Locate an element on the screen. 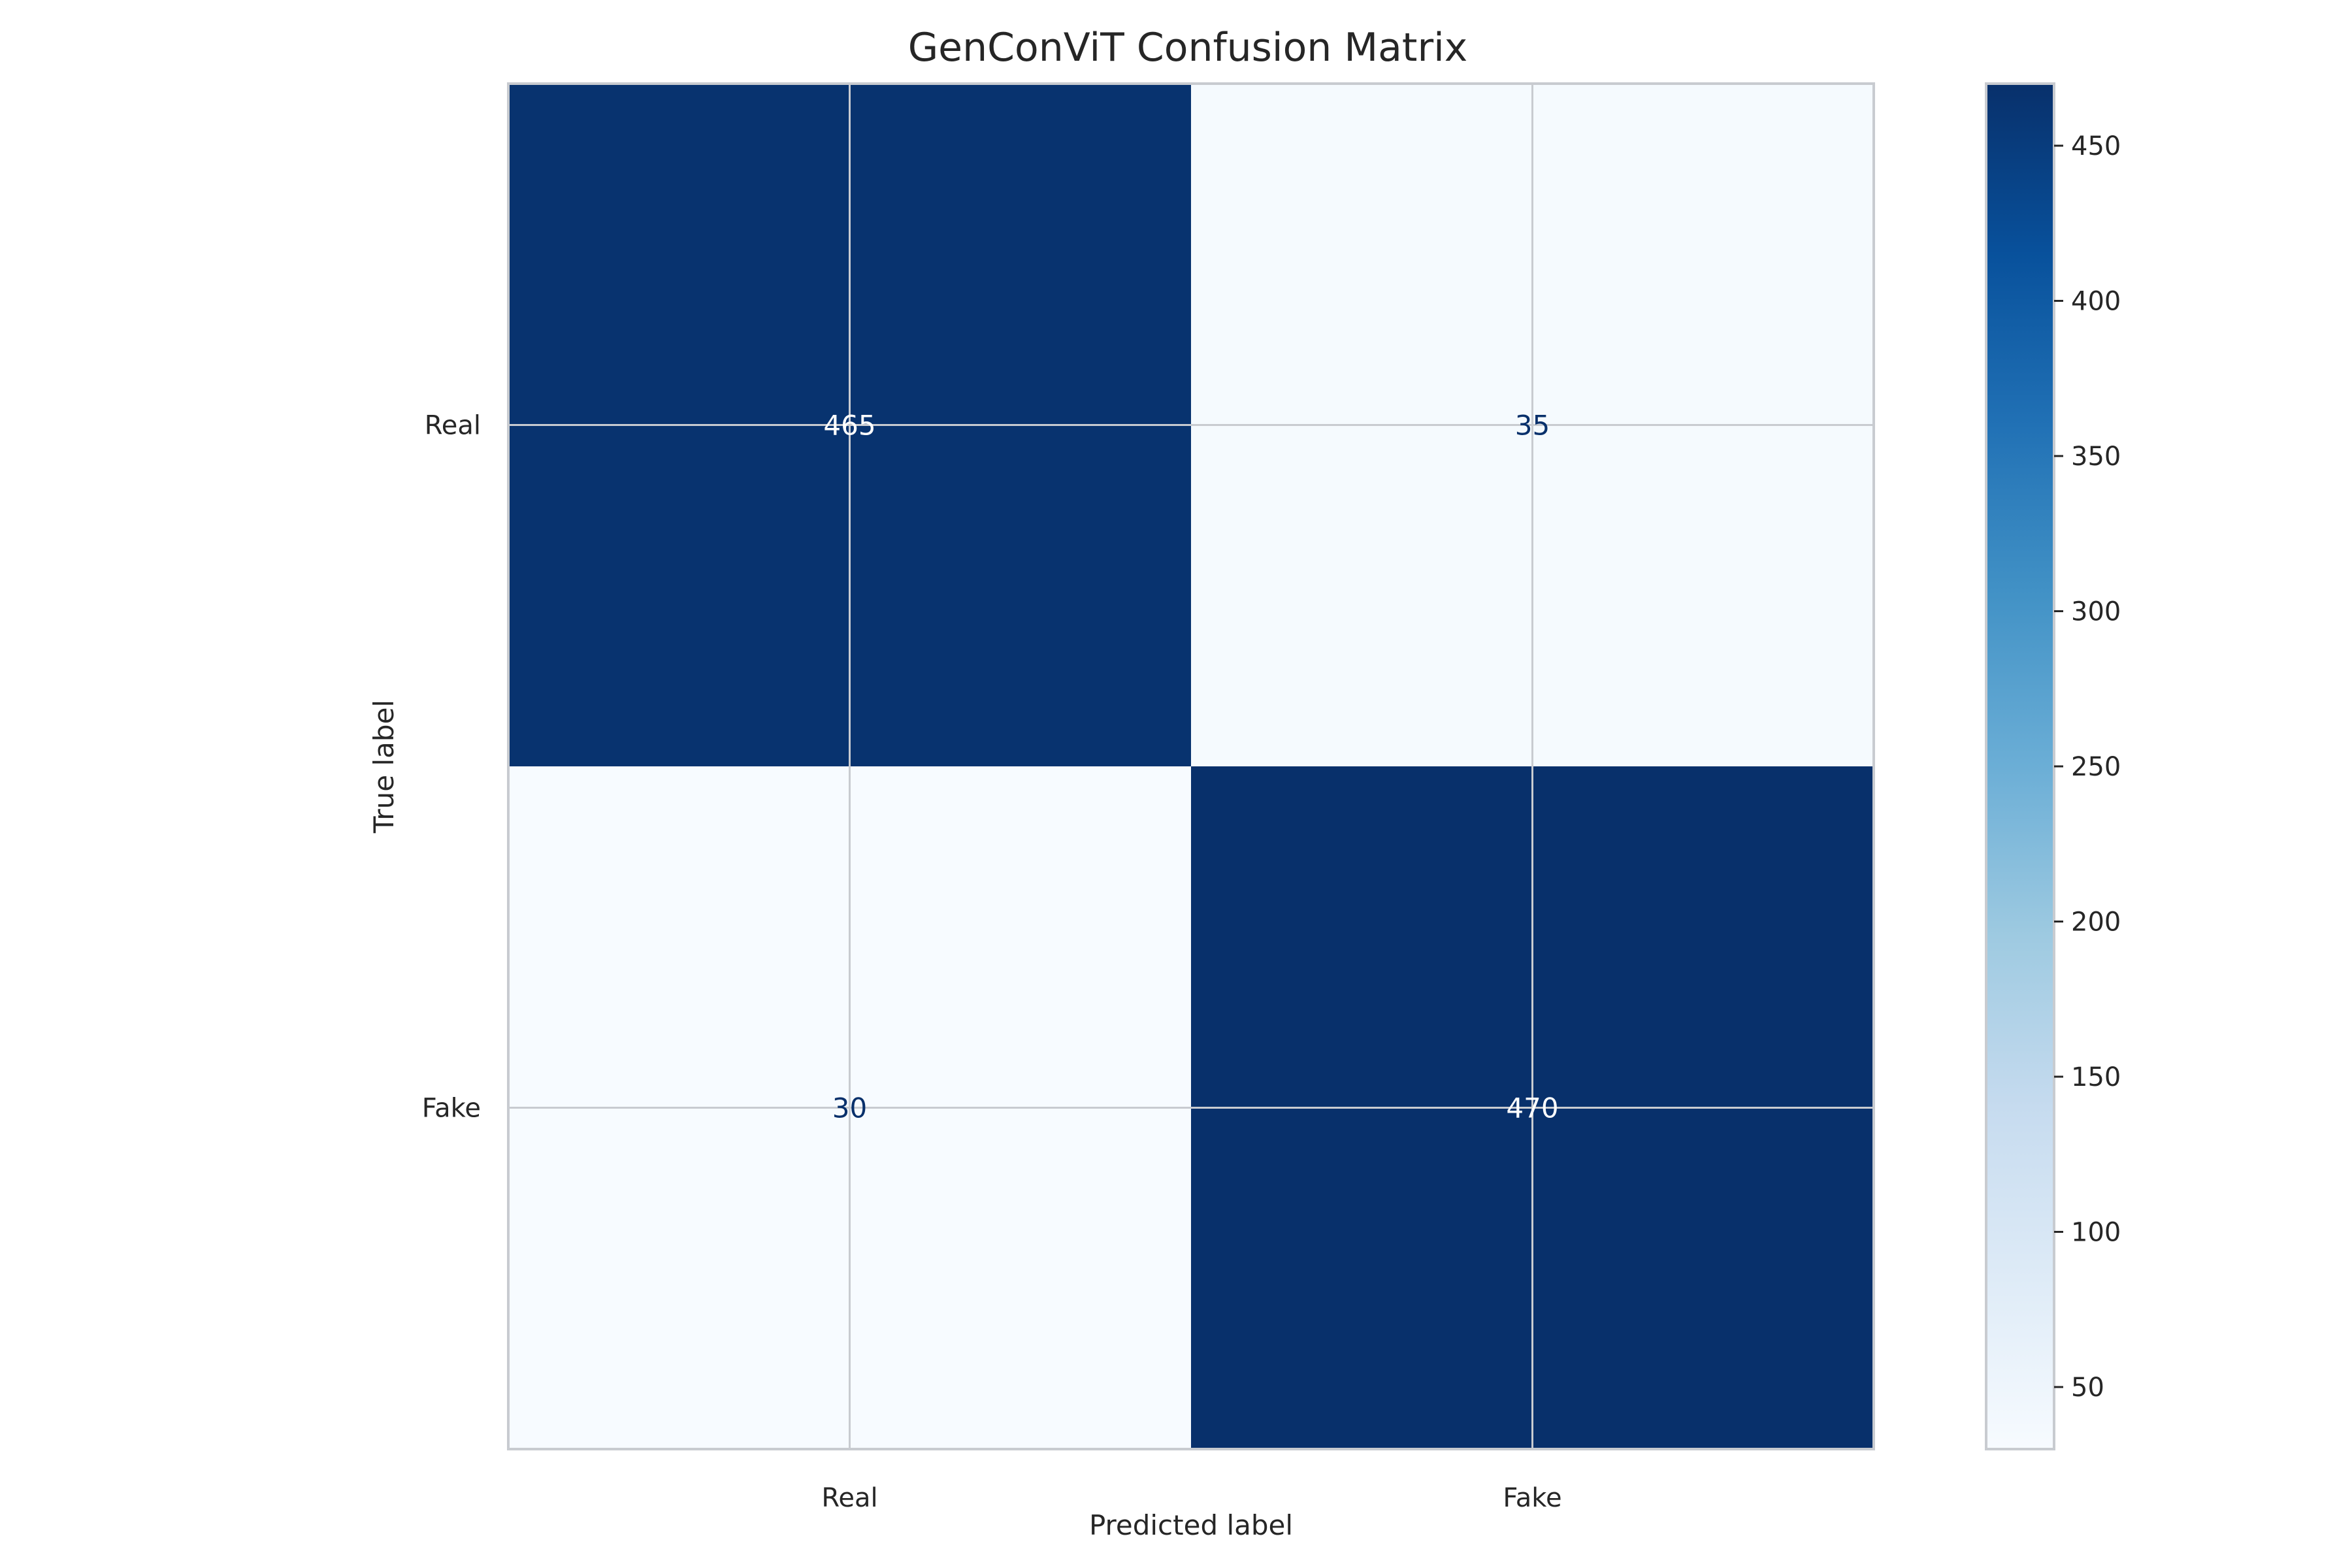  matrix-cell-labels: 465 35 30 470 is located at coordinates (1190, 767).